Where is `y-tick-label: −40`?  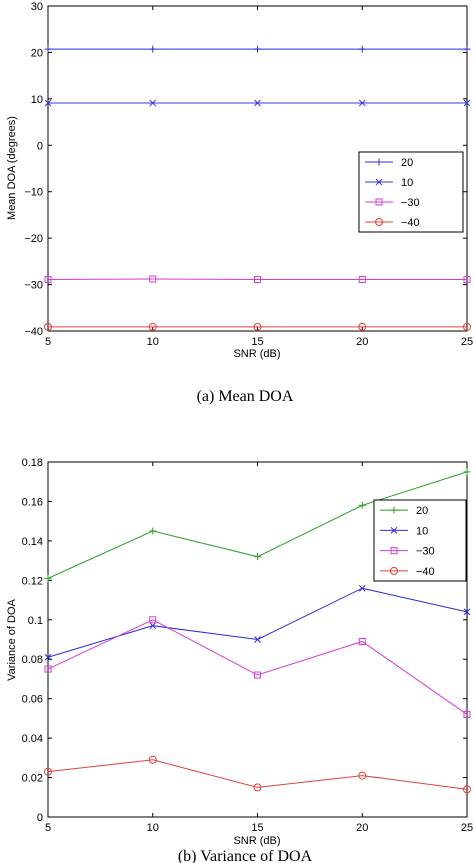
y-tick-label: −40 is located at coordinates (33, 332).